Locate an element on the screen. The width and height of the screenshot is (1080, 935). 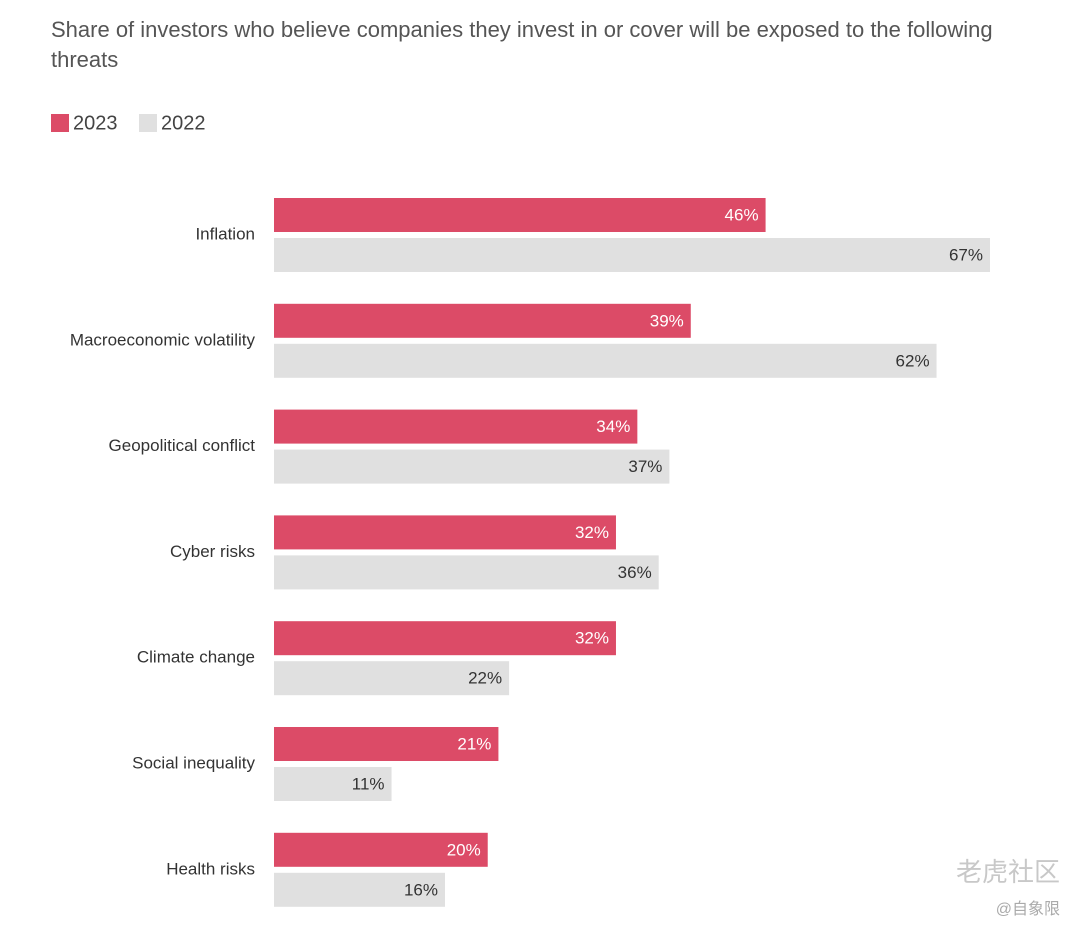
watermark: @自象限 is located at coordinates (1028, 909).